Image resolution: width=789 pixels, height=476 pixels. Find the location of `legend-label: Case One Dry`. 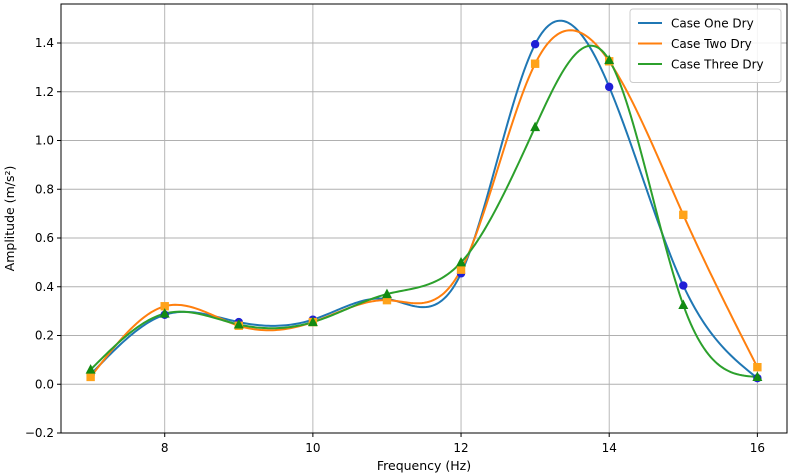

legend-label: Case One Dry is located at coordinates (712, 24).